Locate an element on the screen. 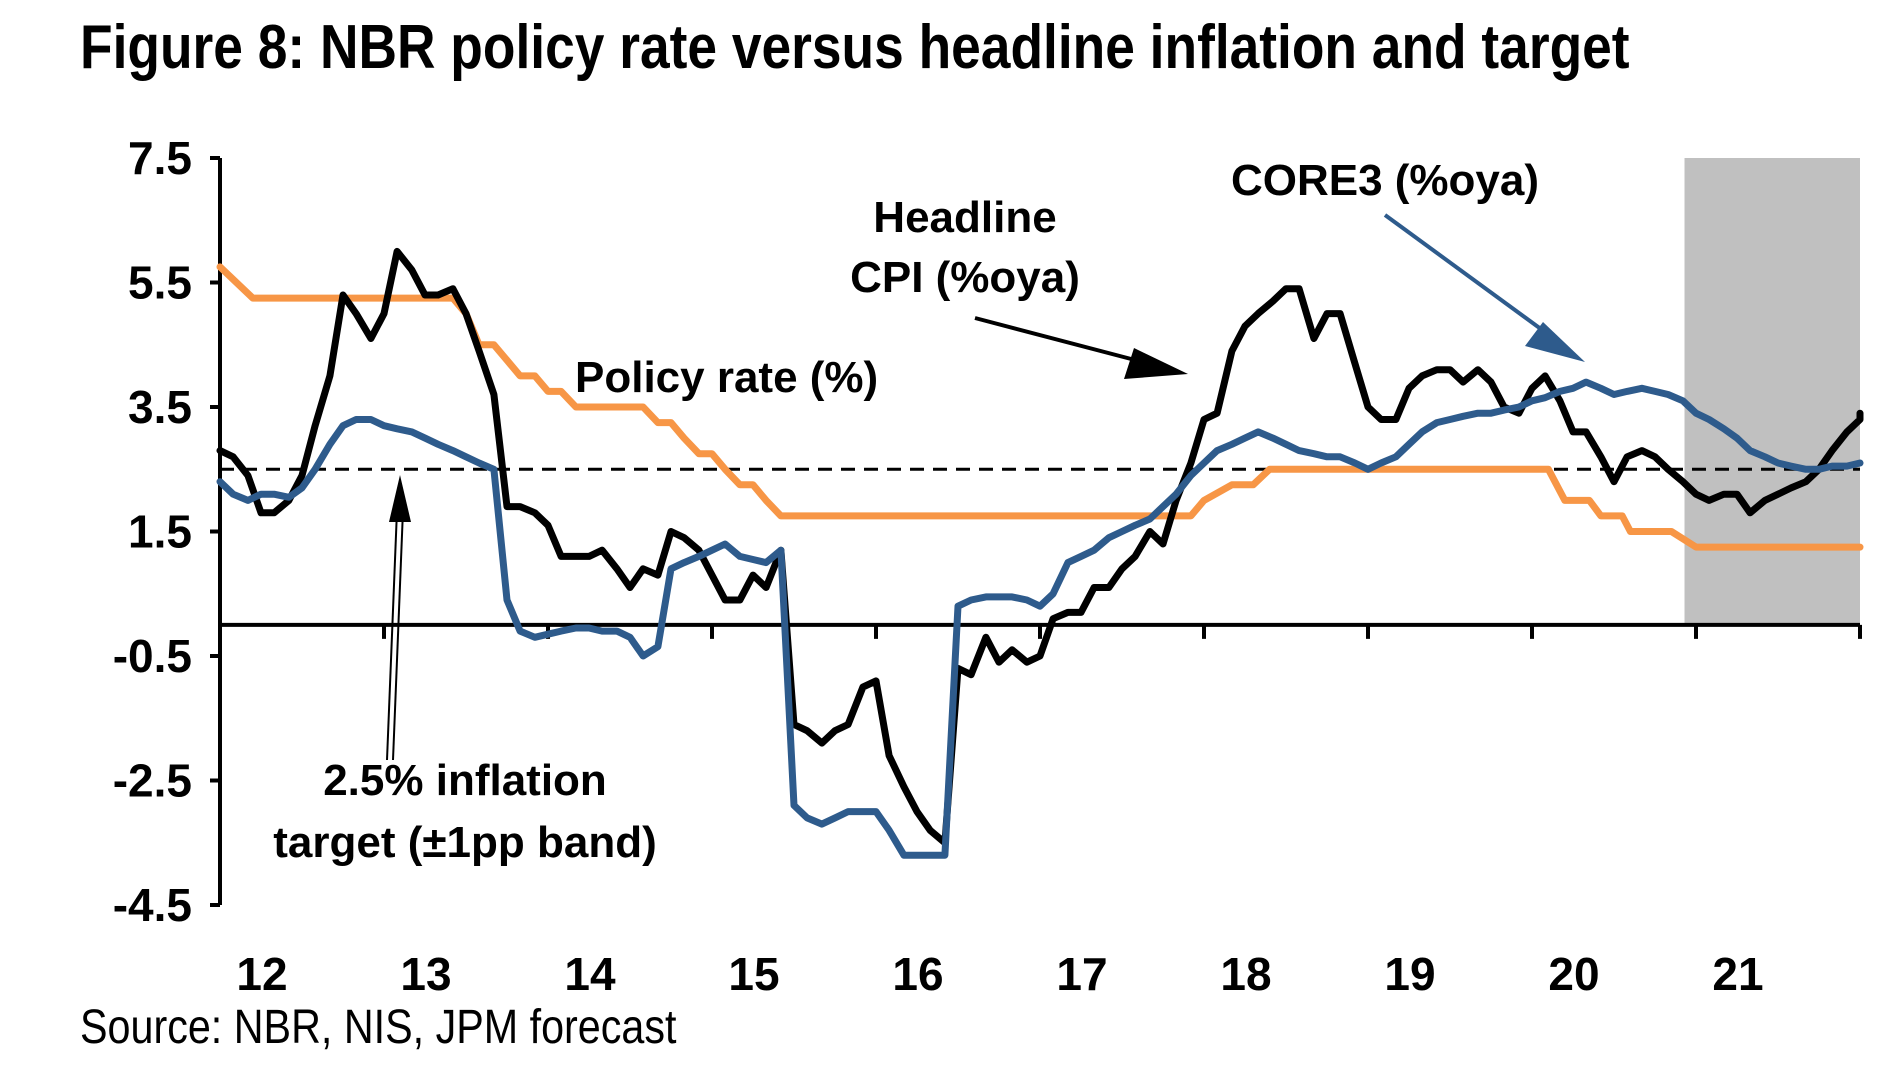  y-tick-label: -0.5 is located at coordinates (152, 656).